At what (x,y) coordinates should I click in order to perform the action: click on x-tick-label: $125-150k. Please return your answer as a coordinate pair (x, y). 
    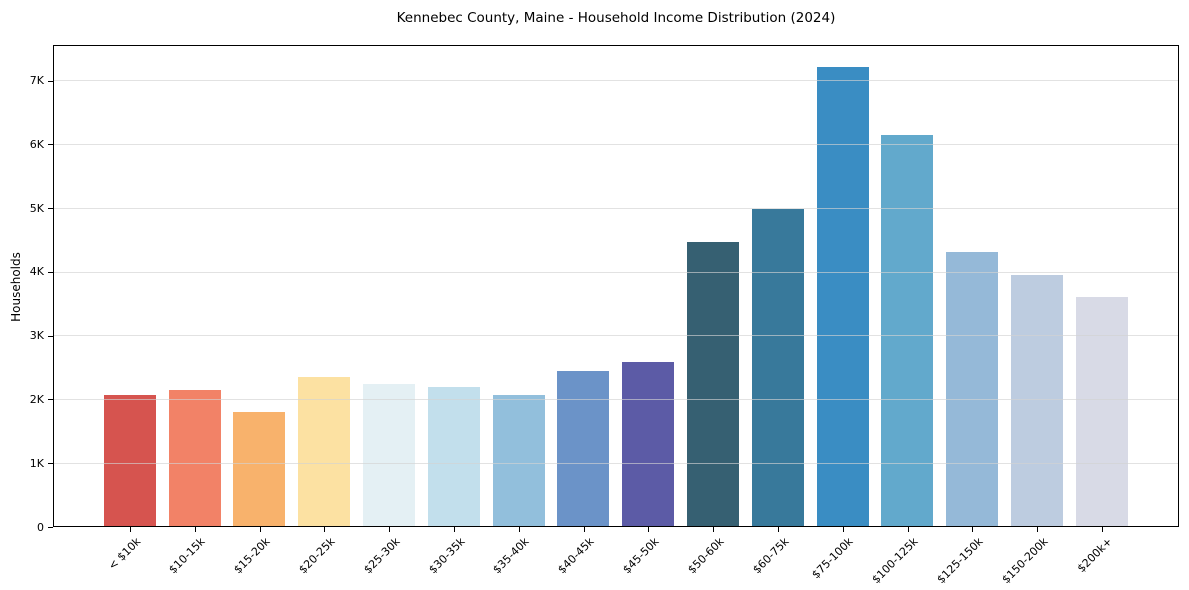
    Looking at the image, I should click on (960, 561).